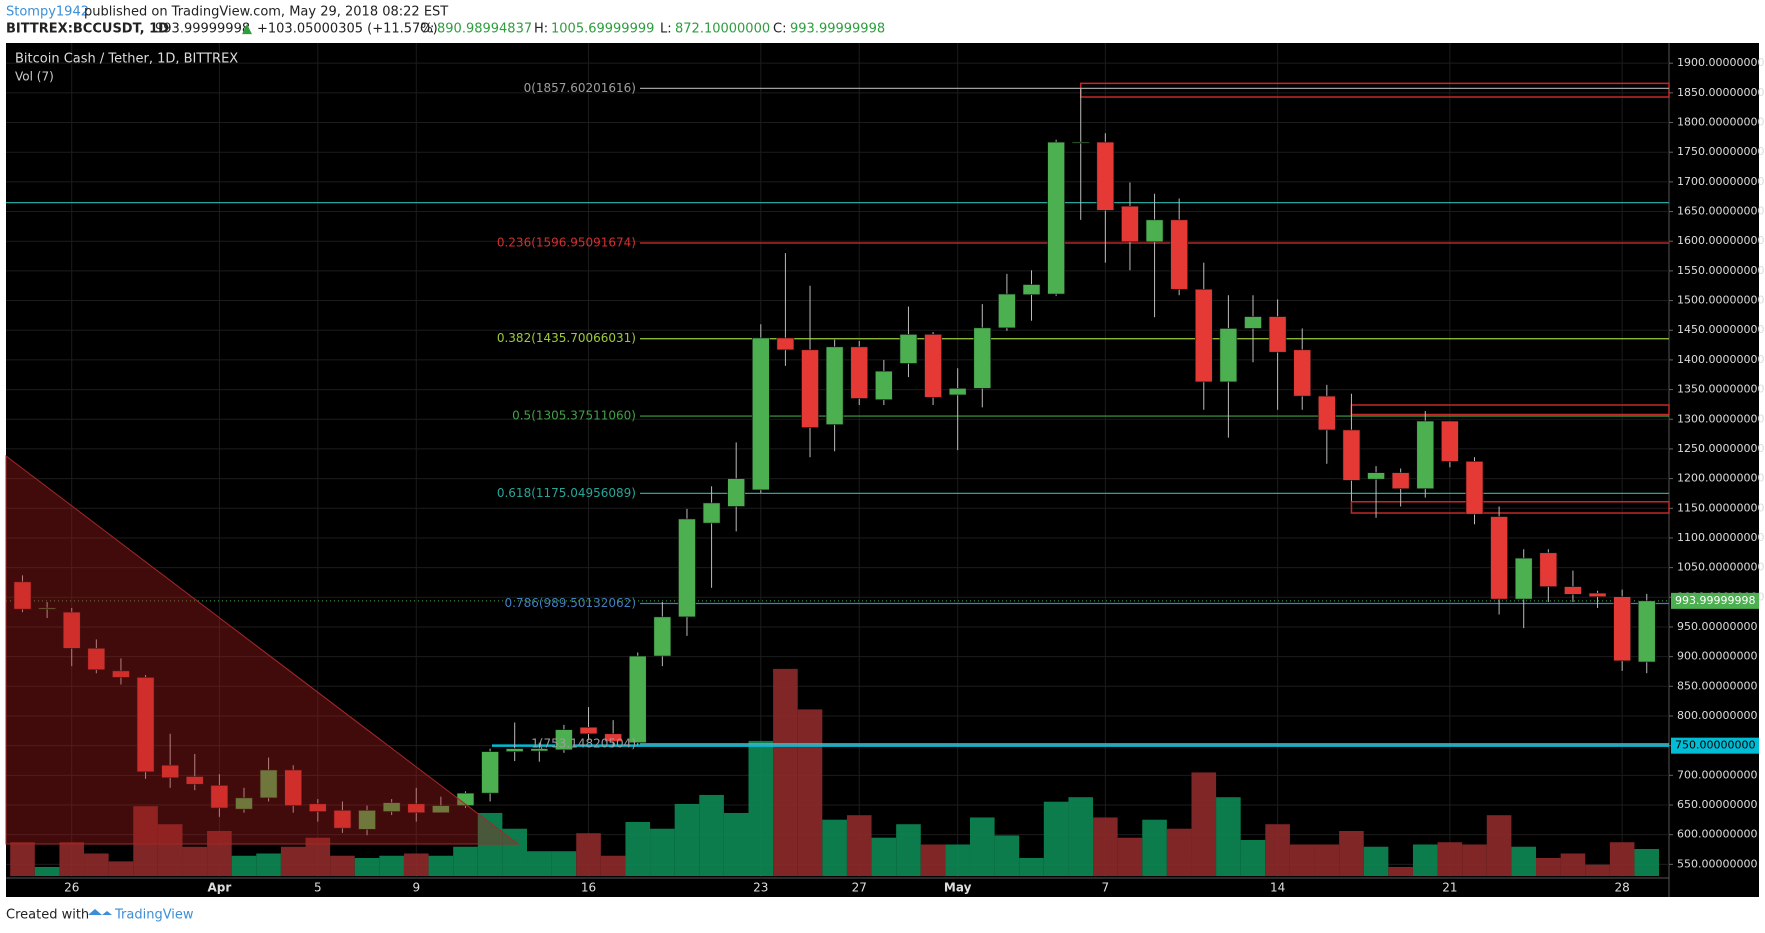  Describe the element at coordinates (1106, 888) in the screenshot. I see `x-tick-label: 7` at that location.